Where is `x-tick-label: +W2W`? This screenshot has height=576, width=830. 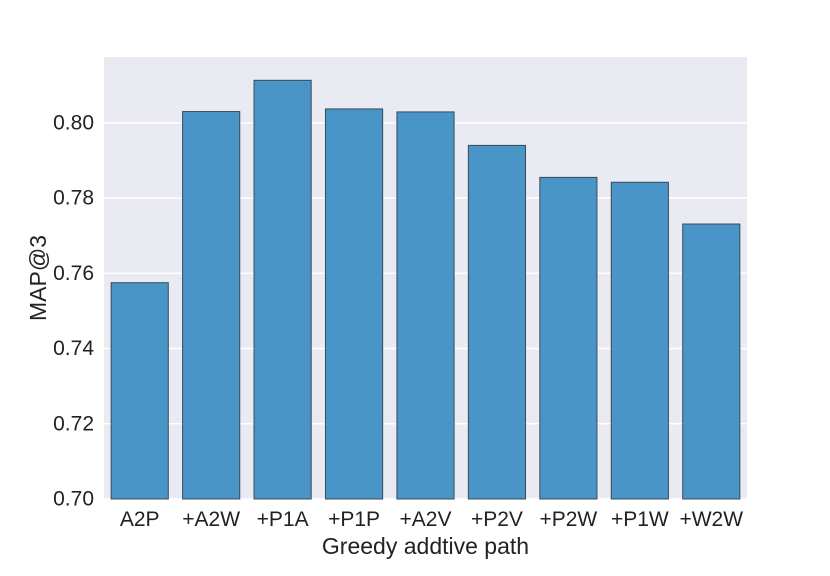 x-tick-label: +W2W is located at coordinates (711, 519).